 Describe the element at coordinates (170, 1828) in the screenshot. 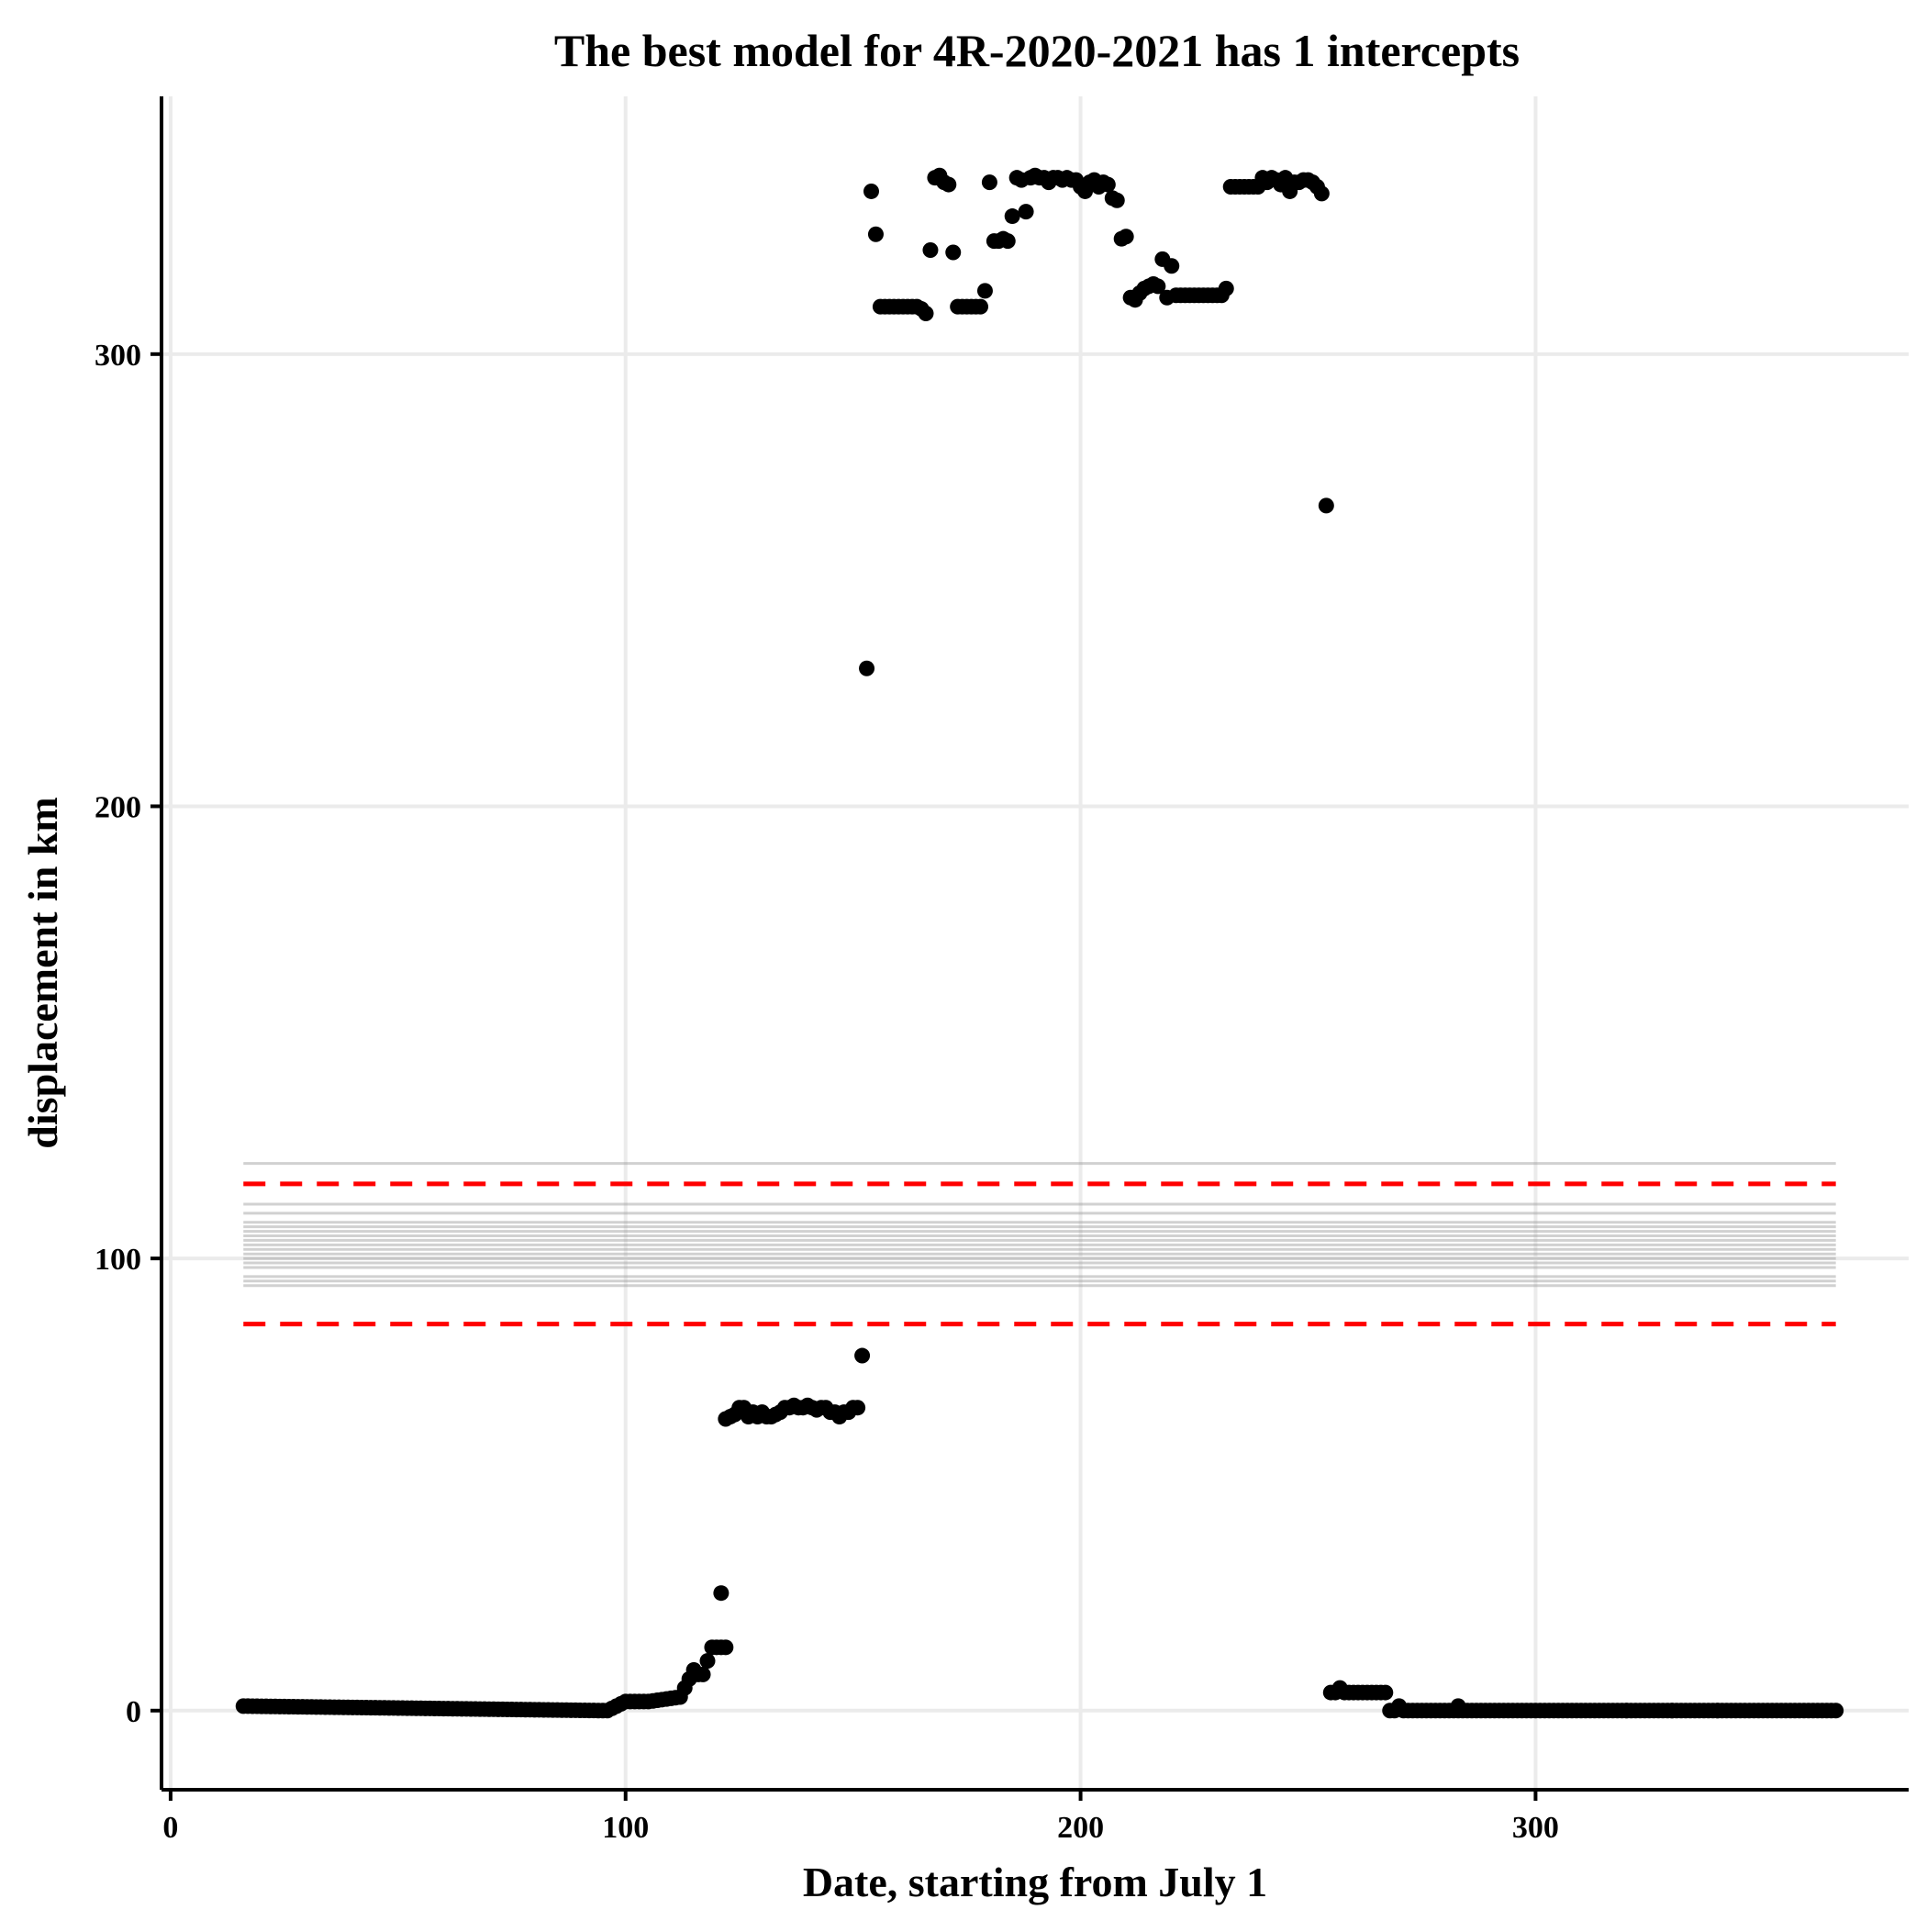

I see `x-tick-label: 0` at that location.